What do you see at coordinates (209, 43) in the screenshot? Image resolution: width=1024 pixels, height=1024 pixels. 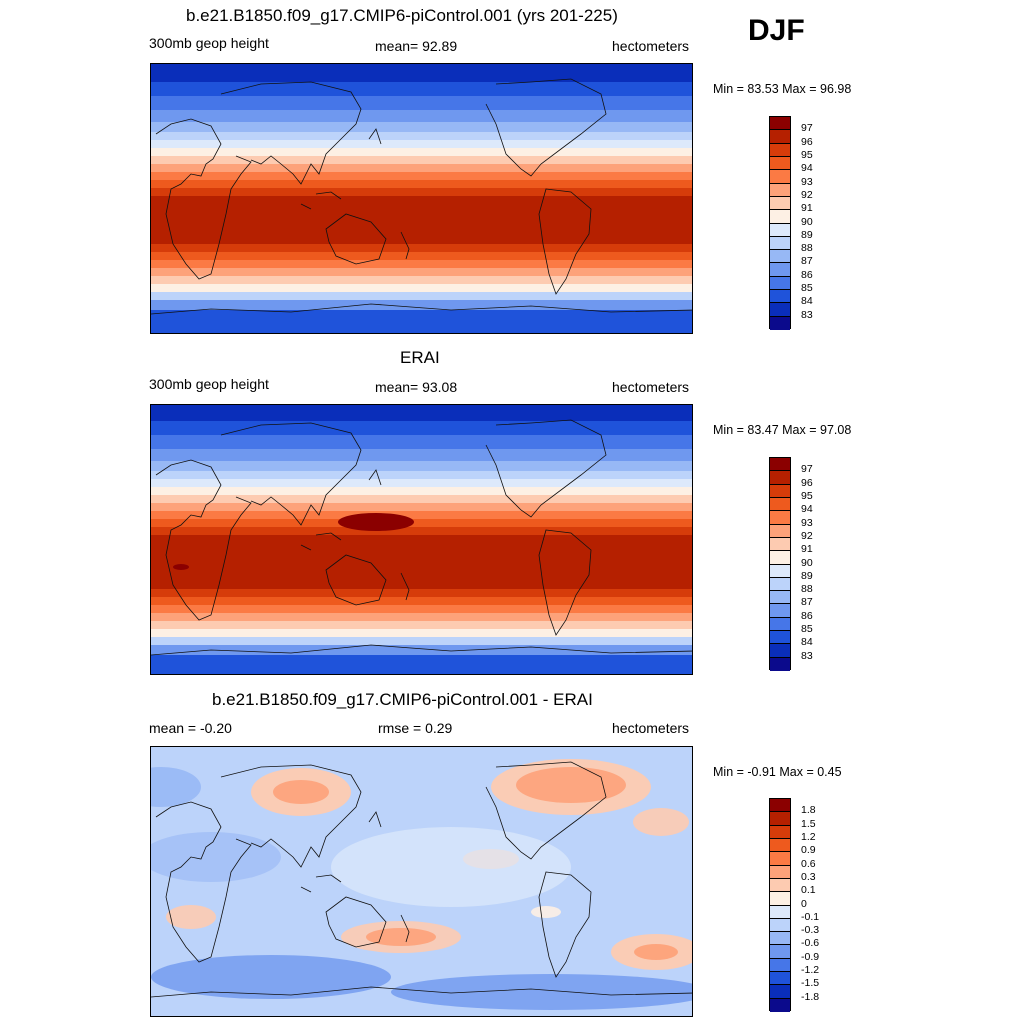 I see `panel-1-variable-label: 300mb geop height` at bounding box center [209, 43].